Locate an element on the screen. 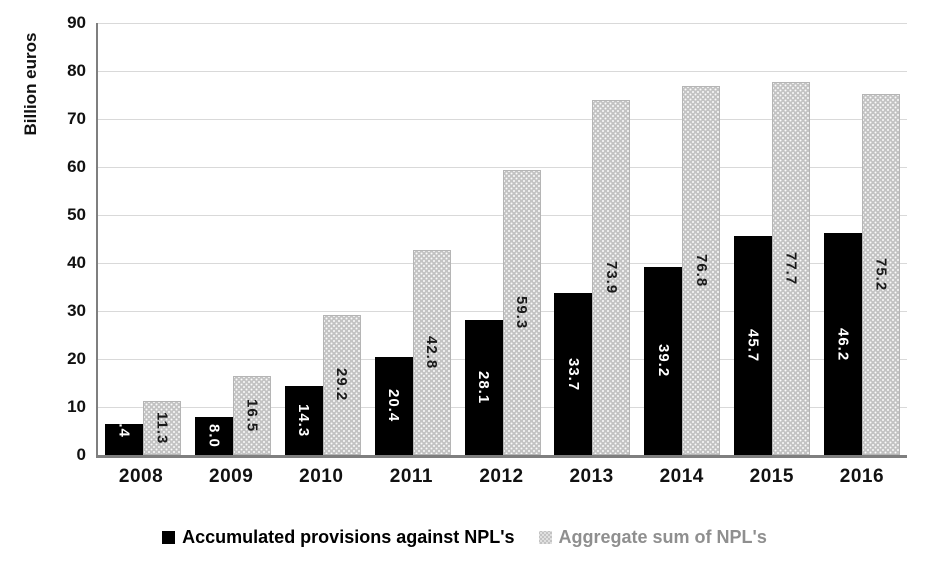 The width and height of the screenshot is (929, 566). y-axis-tick-label: 0 is located at coordinates (81, 454).